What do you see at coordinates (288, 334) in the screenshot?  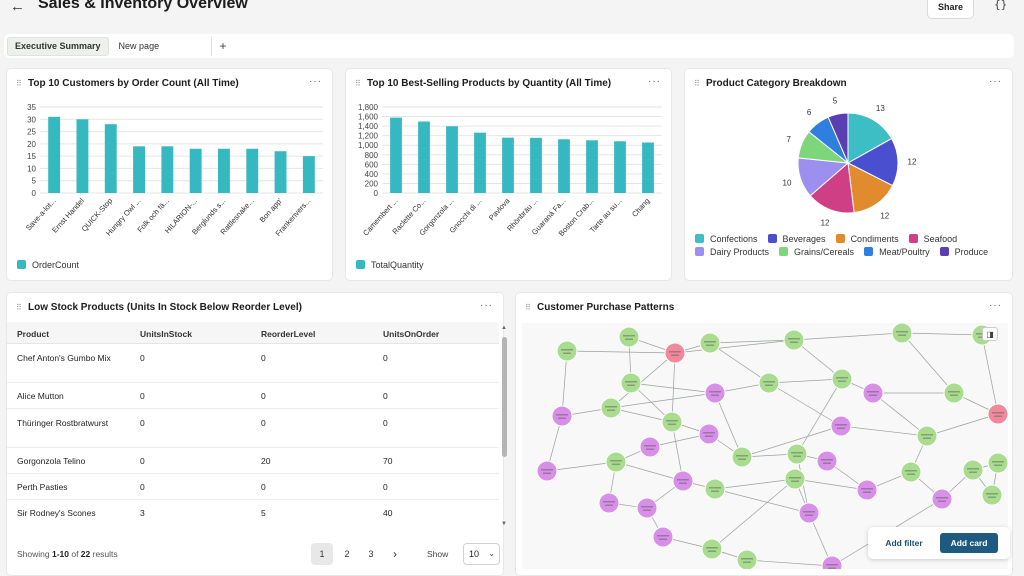 I see `column-header-reorder-level: ReorderLevel` at bounding box center [288, 334].